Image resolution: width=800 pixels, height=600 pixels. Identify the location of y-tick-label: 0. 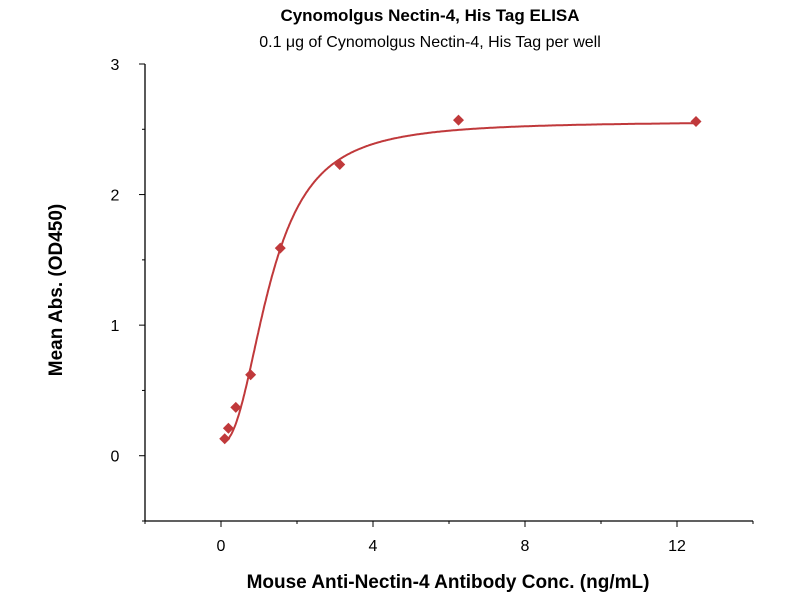
(115, 457).